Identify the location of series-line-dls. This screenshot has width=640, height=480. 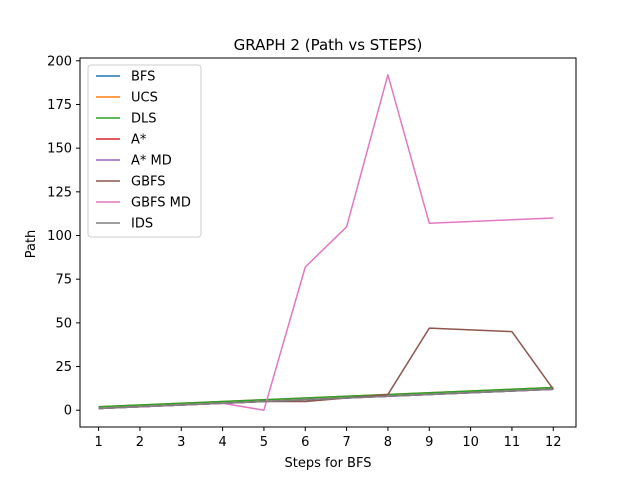
(326, 397).